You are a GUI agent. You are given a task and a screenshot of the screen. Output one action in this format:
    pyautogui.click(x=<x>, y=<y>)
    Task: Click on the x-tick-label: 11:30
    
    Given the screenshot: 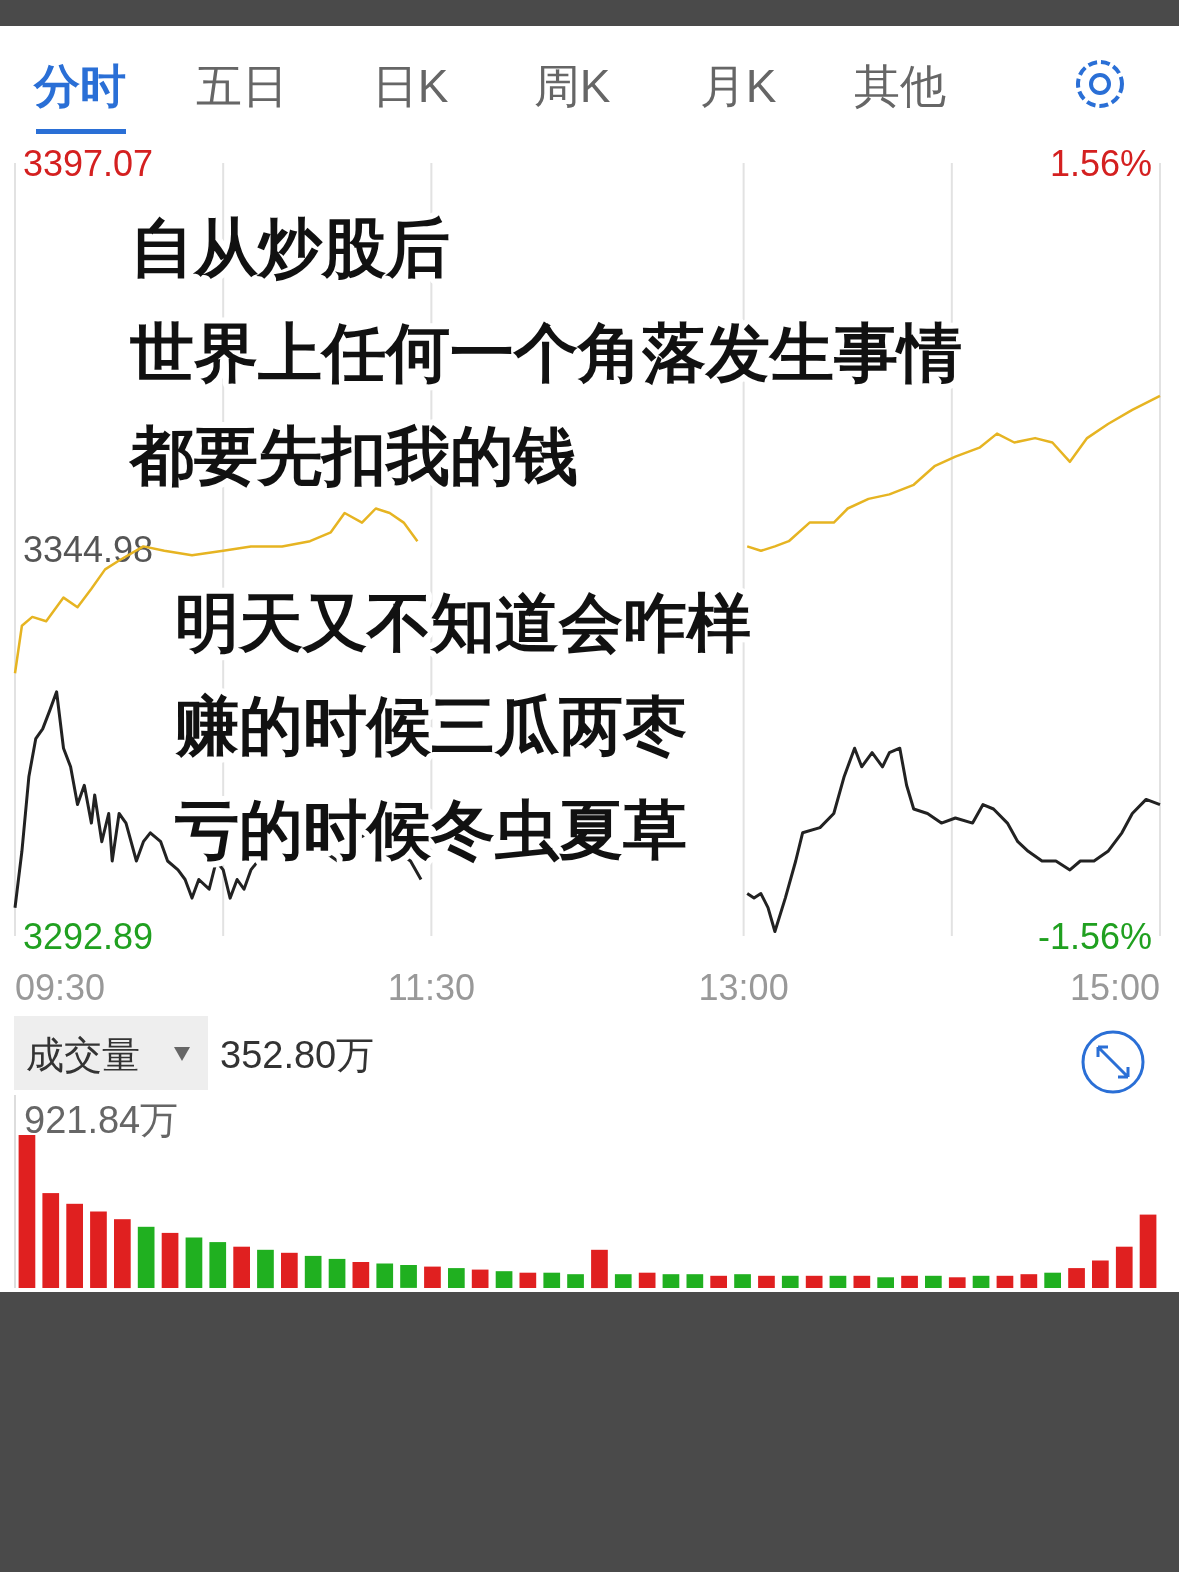 What is the action you would take?
    pyautogui.click(x=431, y=987)
    